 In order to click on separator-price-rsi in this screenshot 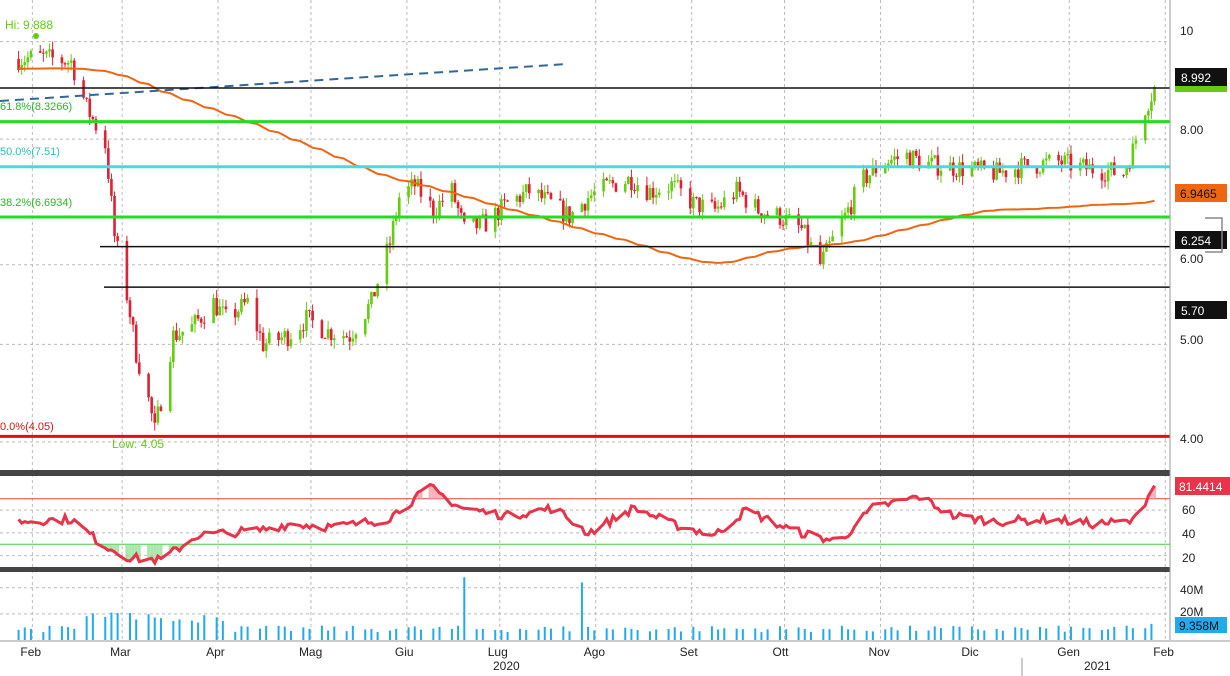, I will do `click(585, 473)`.